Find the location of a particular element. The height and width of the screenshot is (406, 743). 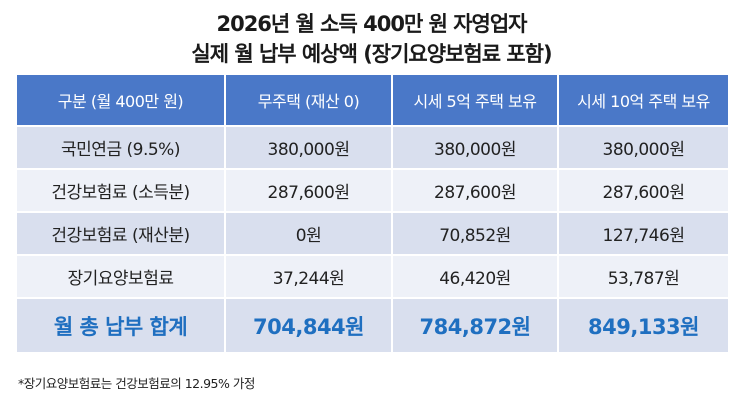

table-row: 장기요양보험료 37,244원 46,420원 53,787원 is located at coordinates (372, 277).